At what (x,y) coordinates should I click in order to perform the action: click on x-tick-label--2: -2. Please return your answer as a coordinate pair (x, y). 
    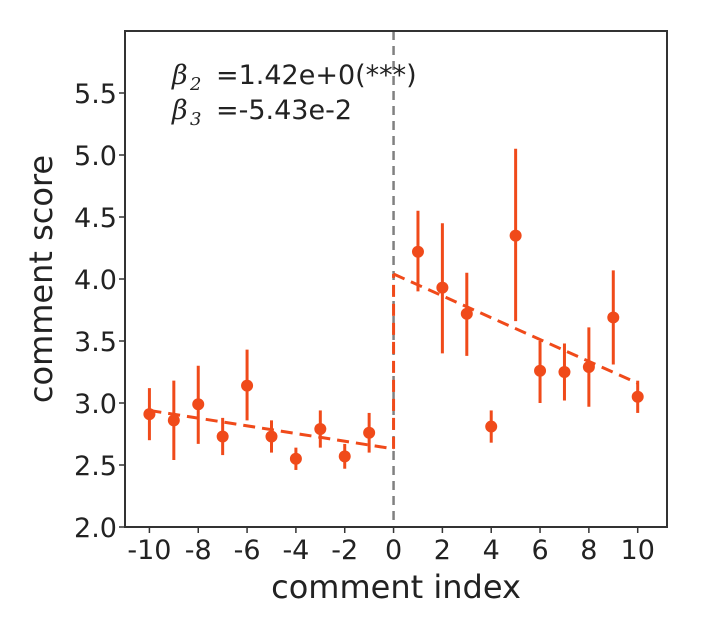
    Looking at the image, I should click on (344, 550).